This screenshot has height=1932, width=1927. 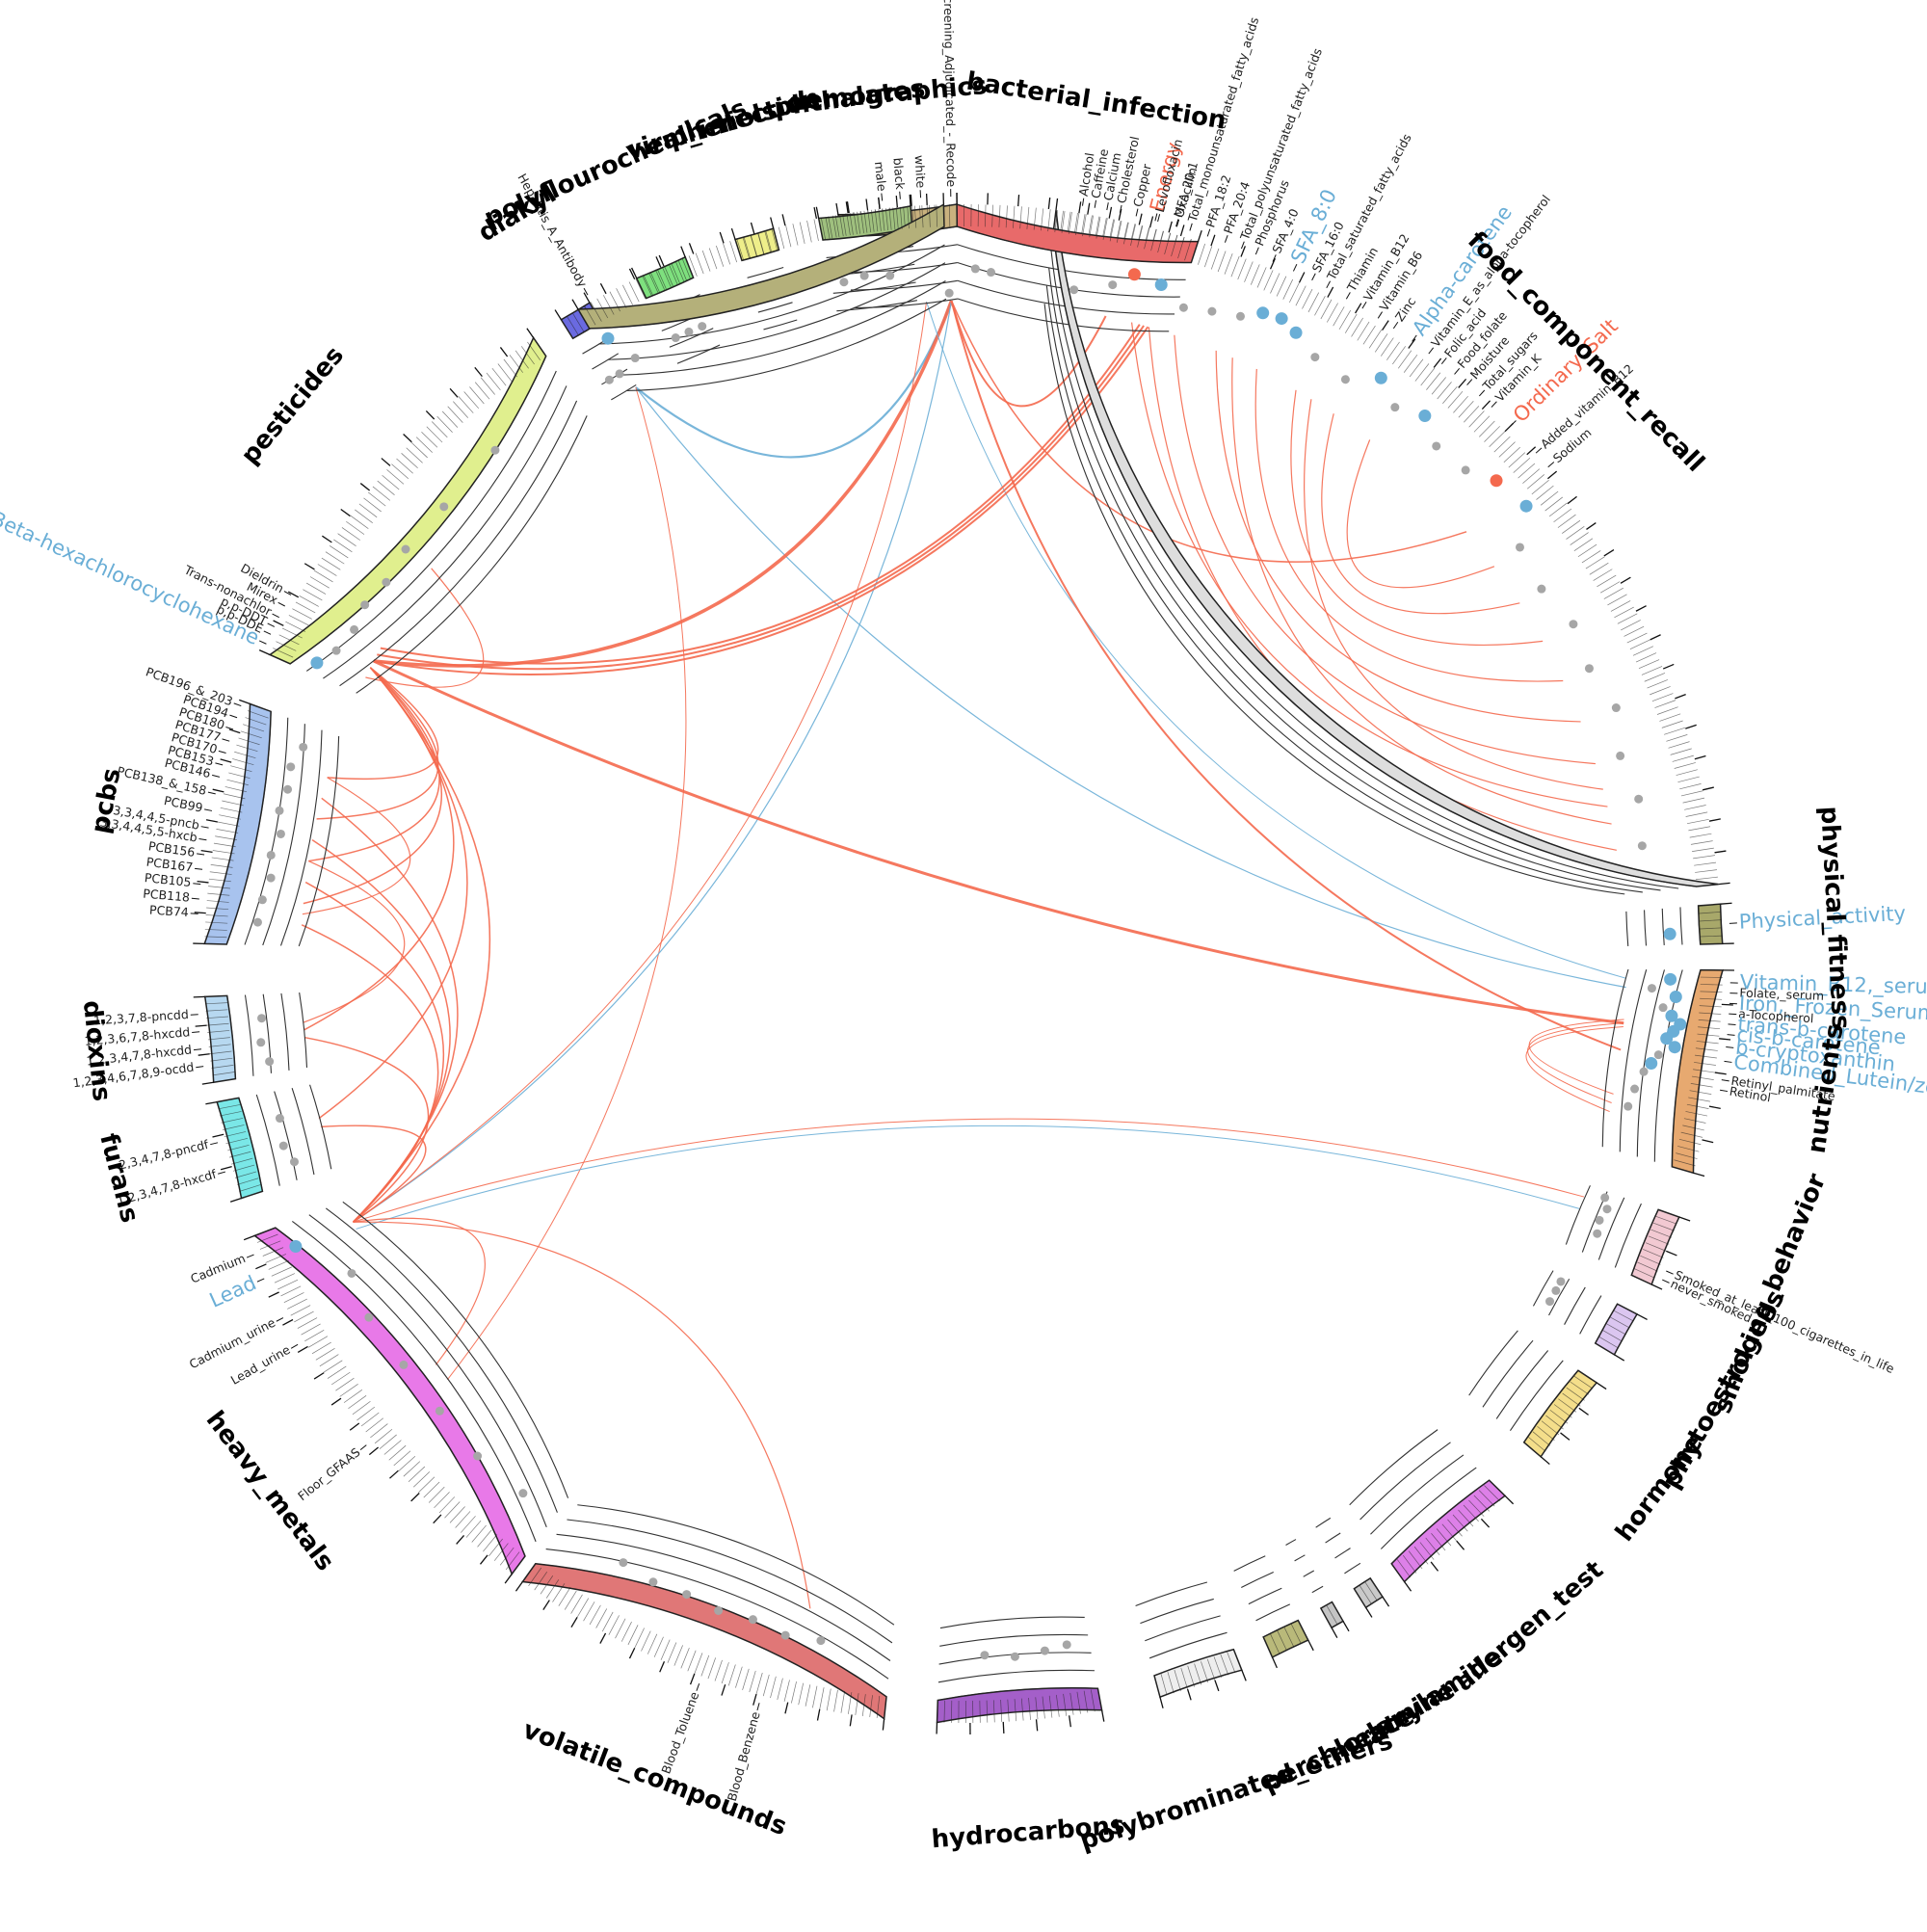 I want to click on label-tick-pesticides, so click(x=262, y=642).